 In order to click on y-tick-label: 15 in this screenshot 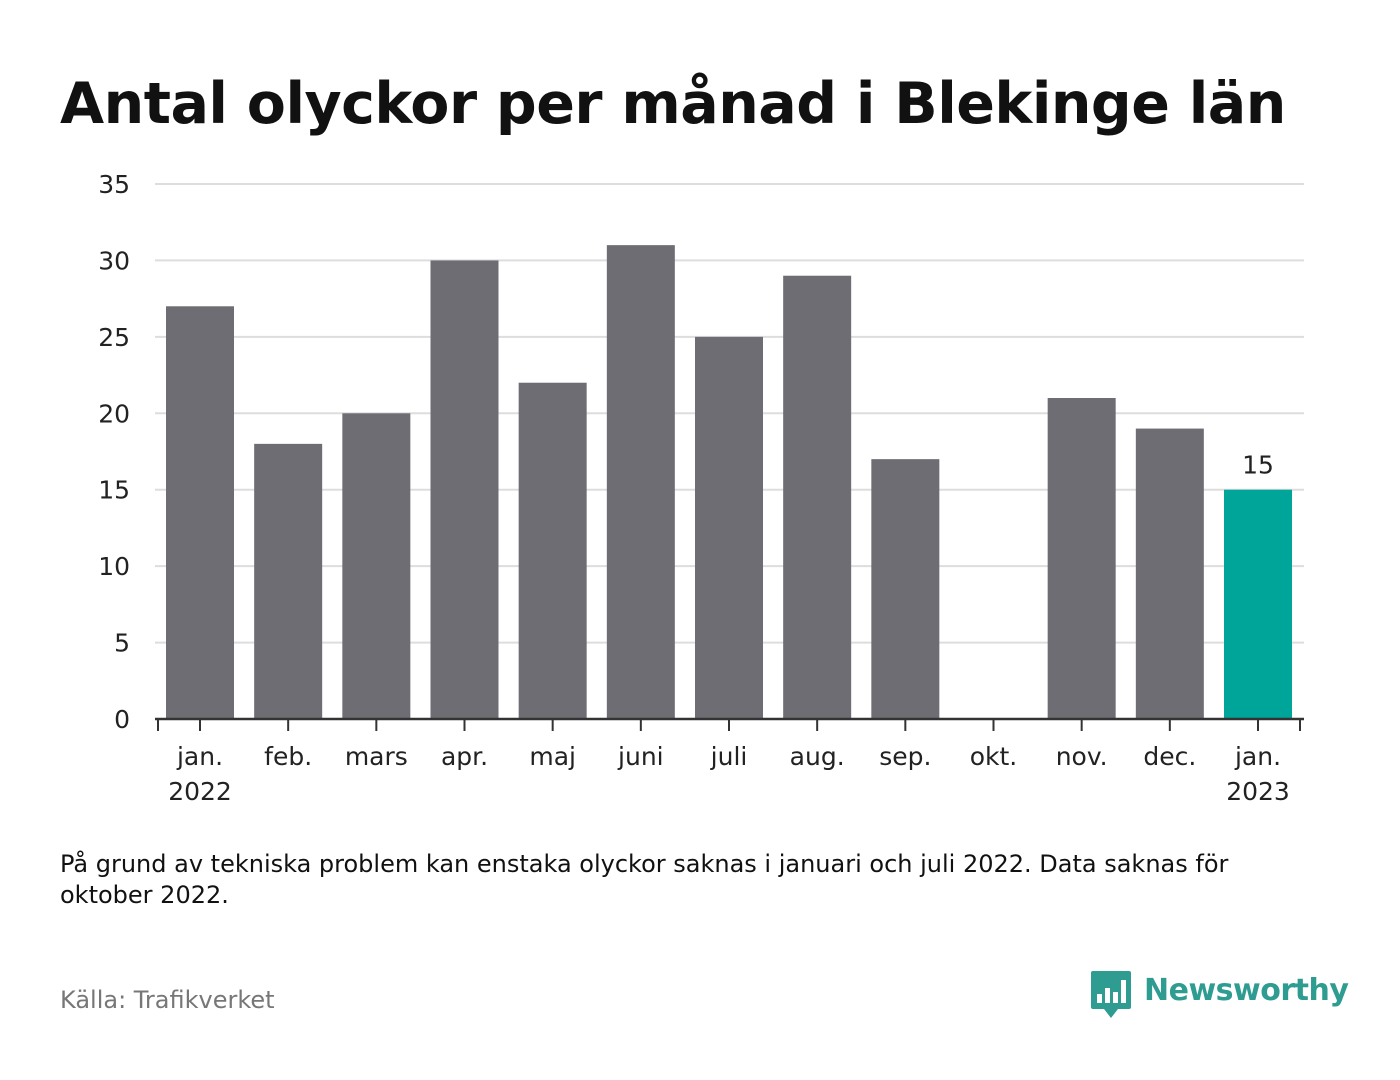, I will do `click(114, 490)`.